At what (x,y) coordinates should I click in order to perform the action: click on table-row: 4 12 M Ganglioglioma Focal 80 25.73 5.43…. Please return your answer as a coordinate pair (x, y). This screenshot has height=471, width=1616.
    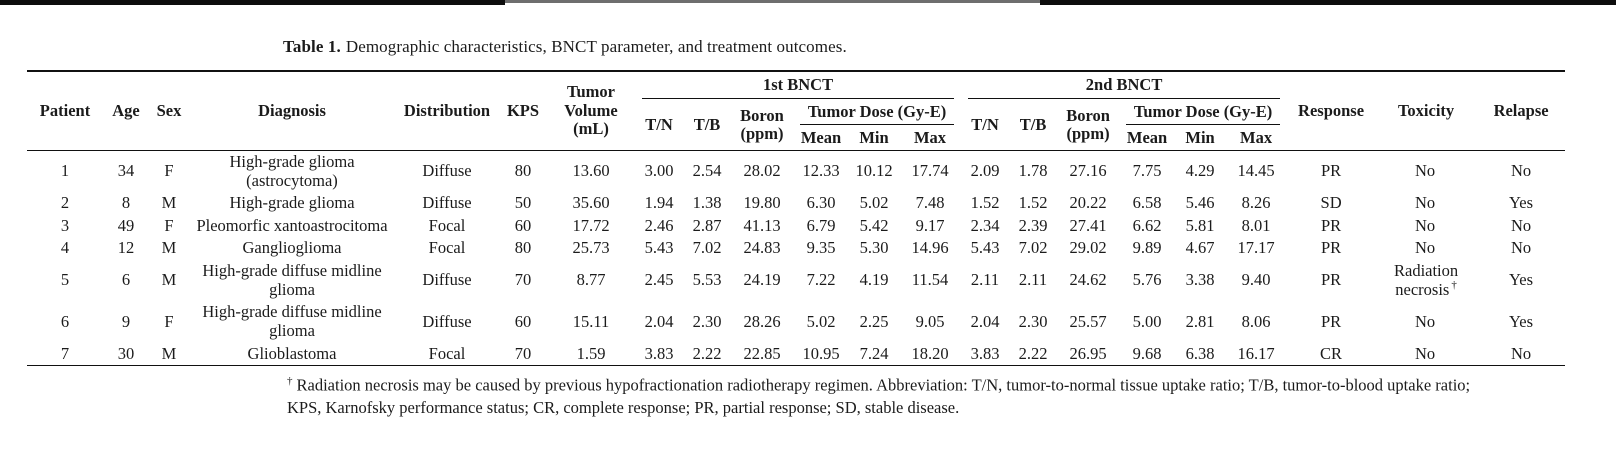
    Looking at the image, I should click on (796, 248).